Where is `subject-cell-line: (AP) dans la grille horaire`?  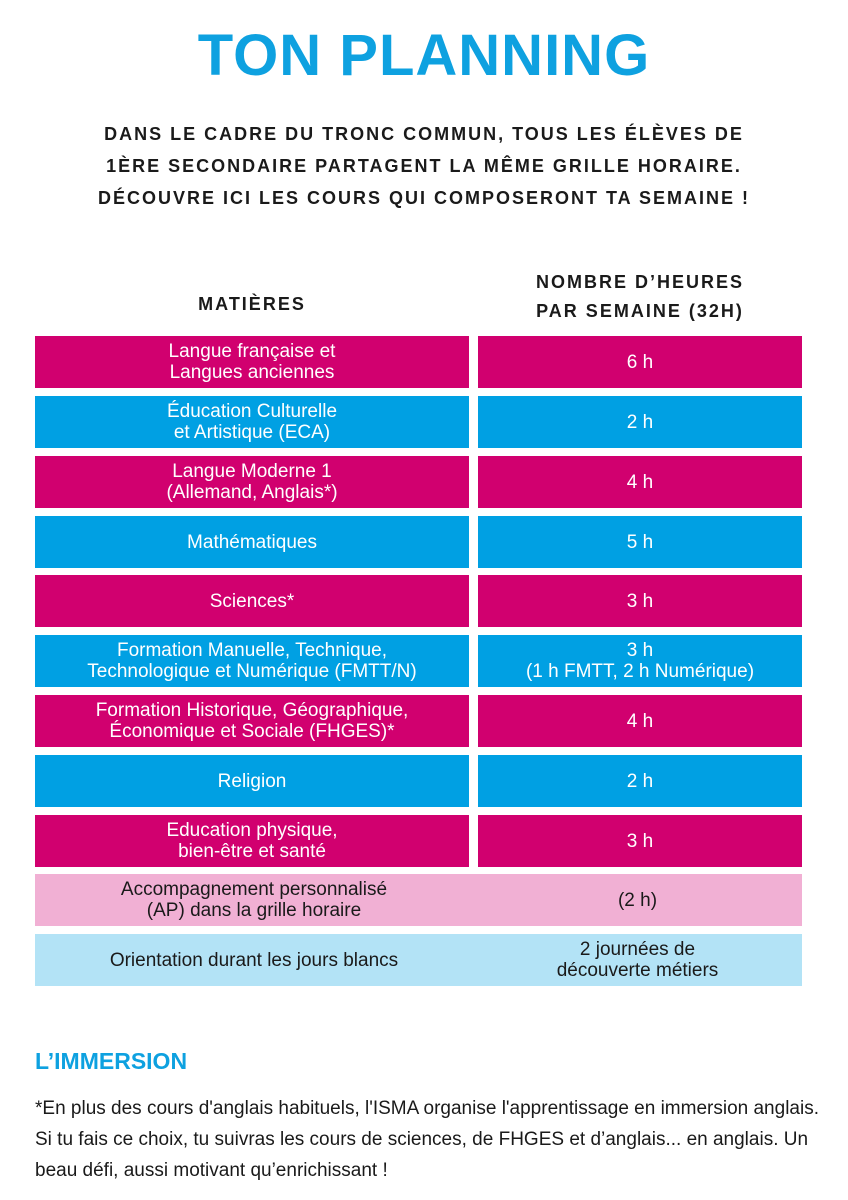 subject-cell-line: (AP) dans la grille horaire is located at coordinates (254, 910).